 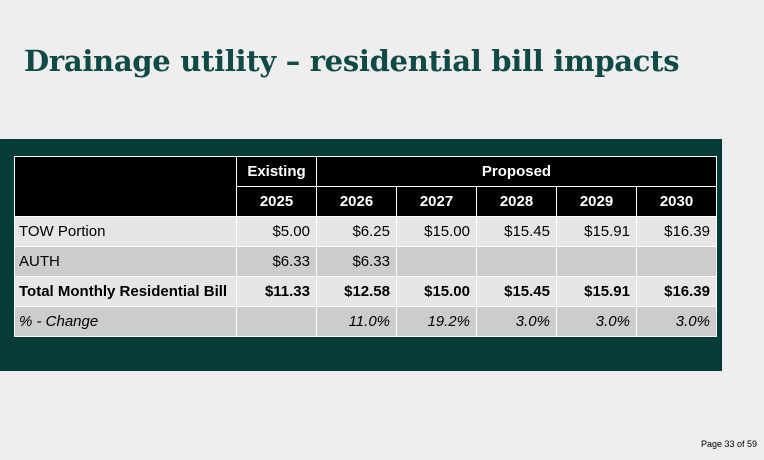 What do you see at coordinates (125, 321) in the screenshot?
I see `row-label: % - Change` at bounding box center [125, 321].